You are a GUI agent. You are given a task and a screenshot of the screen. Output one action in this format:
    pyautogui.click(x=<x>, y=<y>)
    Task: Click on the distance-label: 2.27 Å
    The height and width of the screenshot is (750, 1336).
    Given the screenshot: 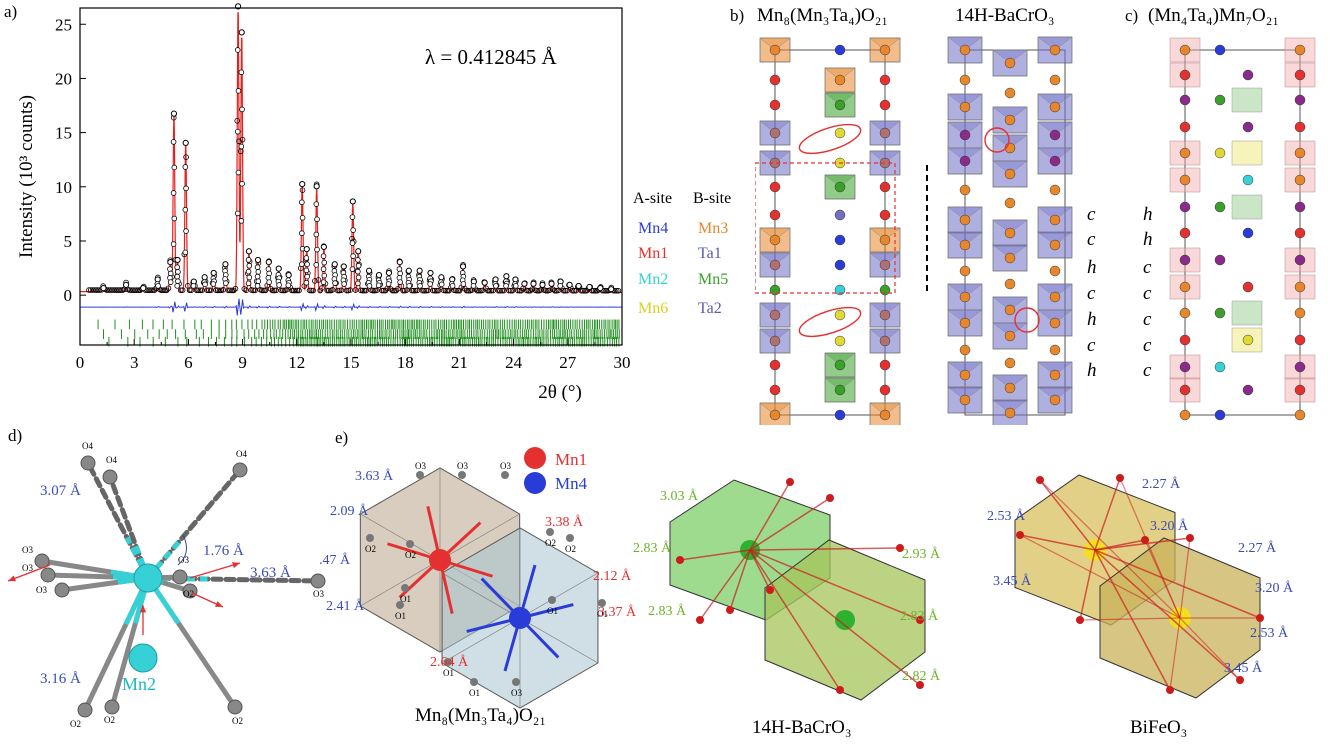 What is the action you would take?
    pyautogui.click(x=1257, y=548)
    